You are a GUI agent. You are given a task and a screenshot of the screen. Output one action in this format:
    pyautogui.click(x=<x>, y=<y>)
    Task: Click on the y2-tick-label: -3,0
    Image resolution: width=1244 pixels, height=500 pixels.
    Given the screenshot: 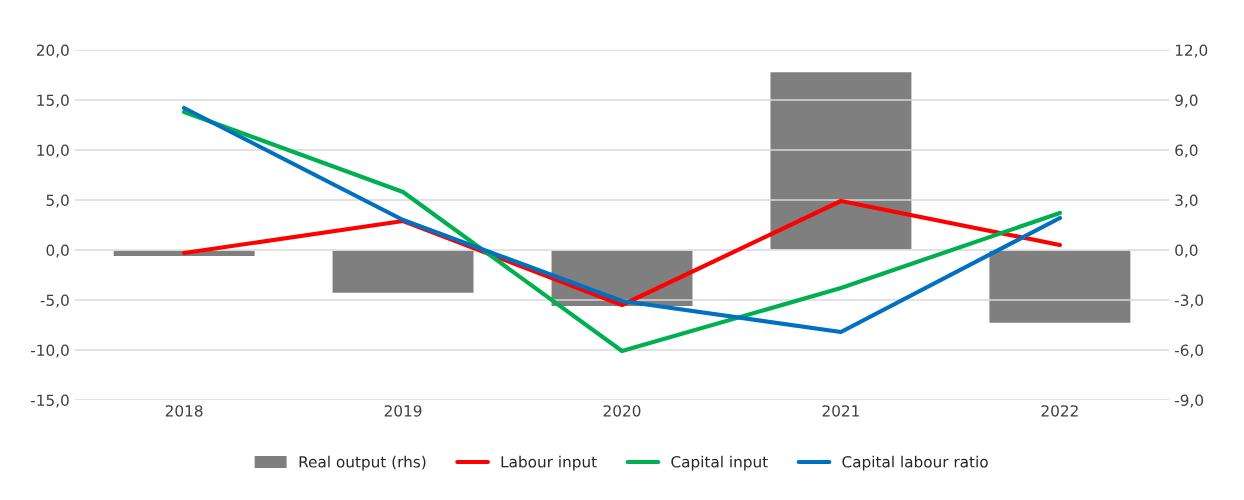 What is the action you would take?
    pyautogui.click(x=1189, y=301)
    